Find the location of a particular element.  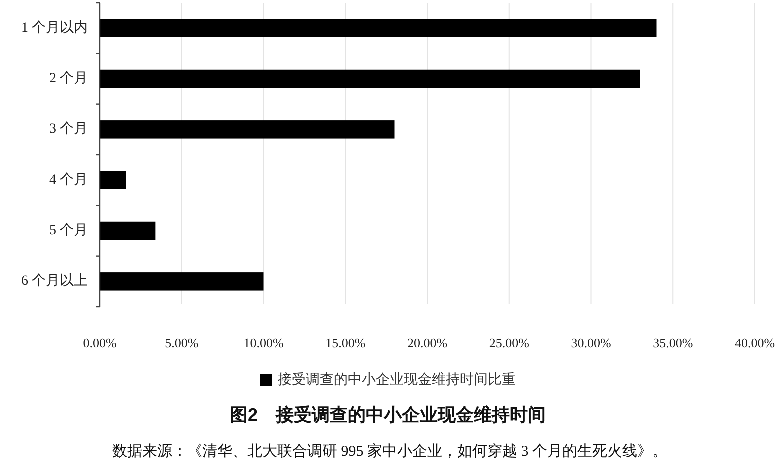

y-tick-label: 2 个月 is located at coordinates (69, 78).